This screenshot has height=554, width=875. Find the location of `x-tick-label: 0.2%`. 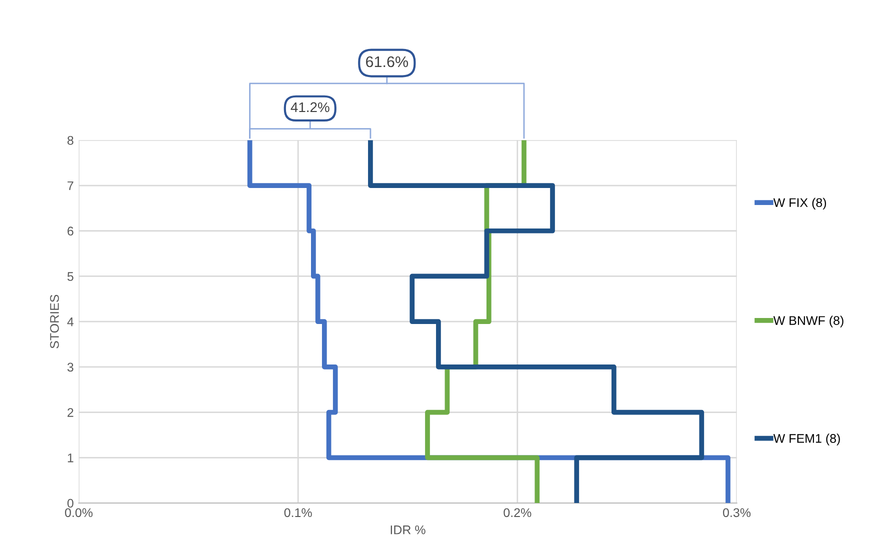

x-tick-label: 0.2% is located at coordinates (518, 513).